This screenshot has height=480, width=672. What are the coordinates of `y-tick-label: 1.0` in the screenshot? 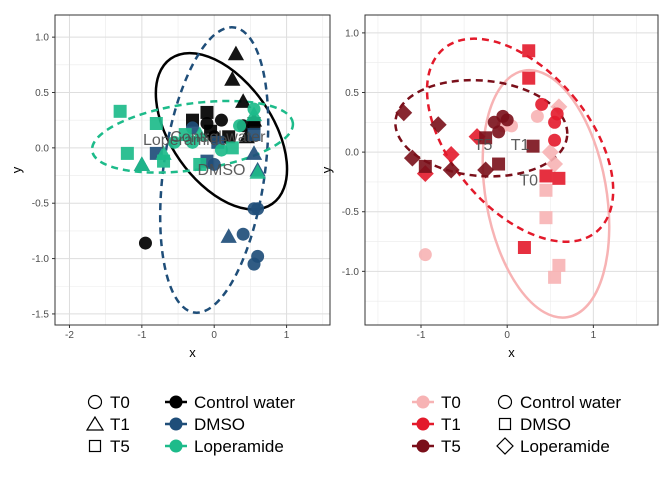 It's located at (42, 38).